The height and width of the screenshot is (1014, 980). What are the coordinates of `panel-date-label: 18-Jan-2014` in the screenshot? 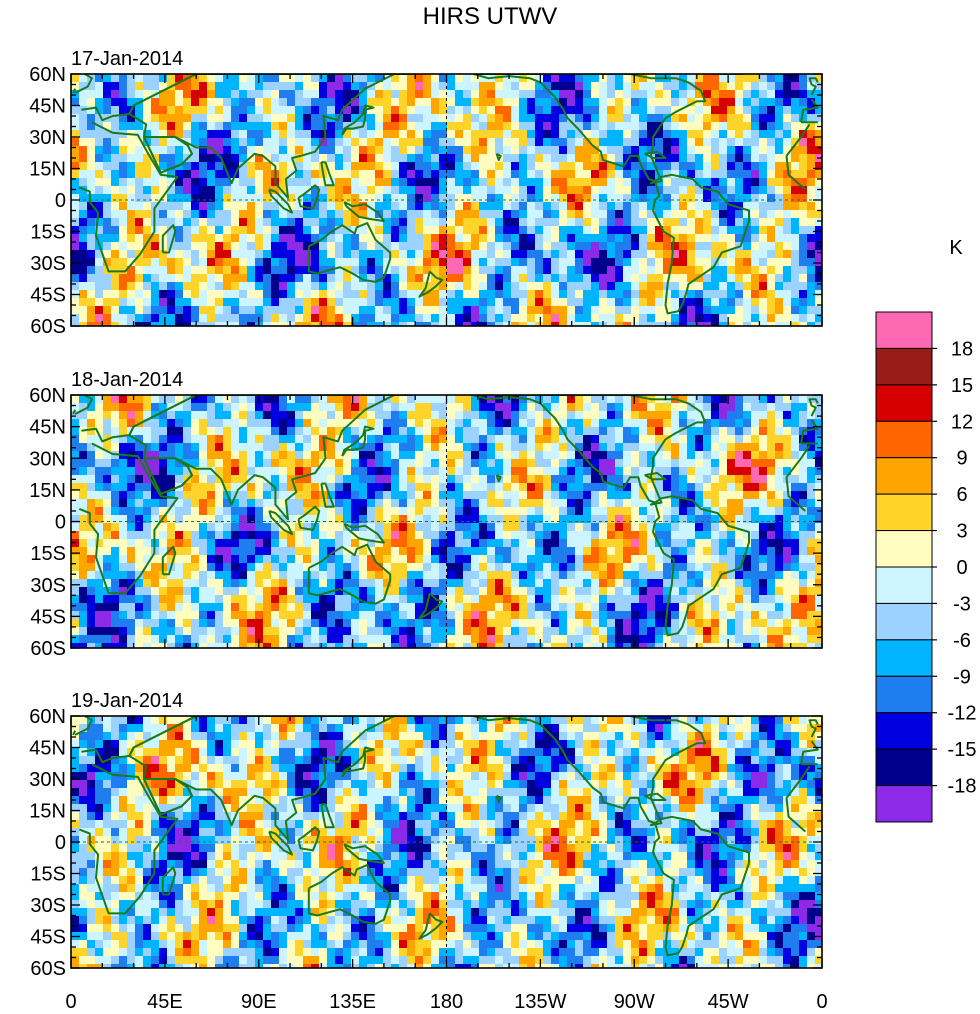 It's located at (127, 380).